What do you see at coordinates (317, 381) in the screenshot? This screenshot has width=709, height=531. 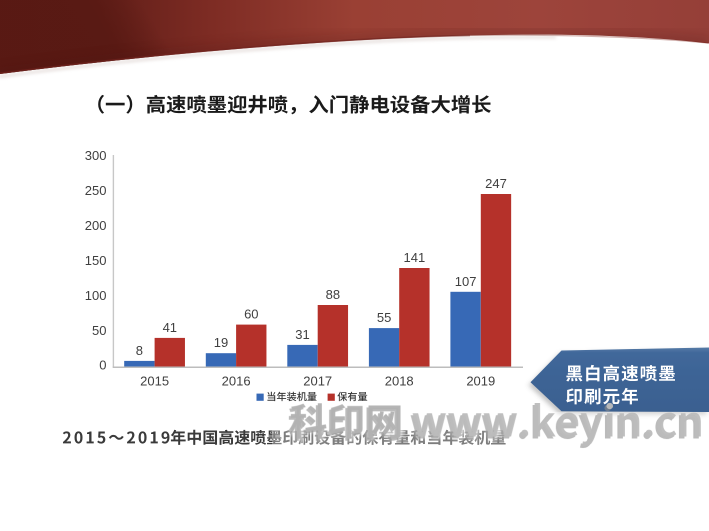 I see `svg-text: 2017` at bounding box center [317, 381].